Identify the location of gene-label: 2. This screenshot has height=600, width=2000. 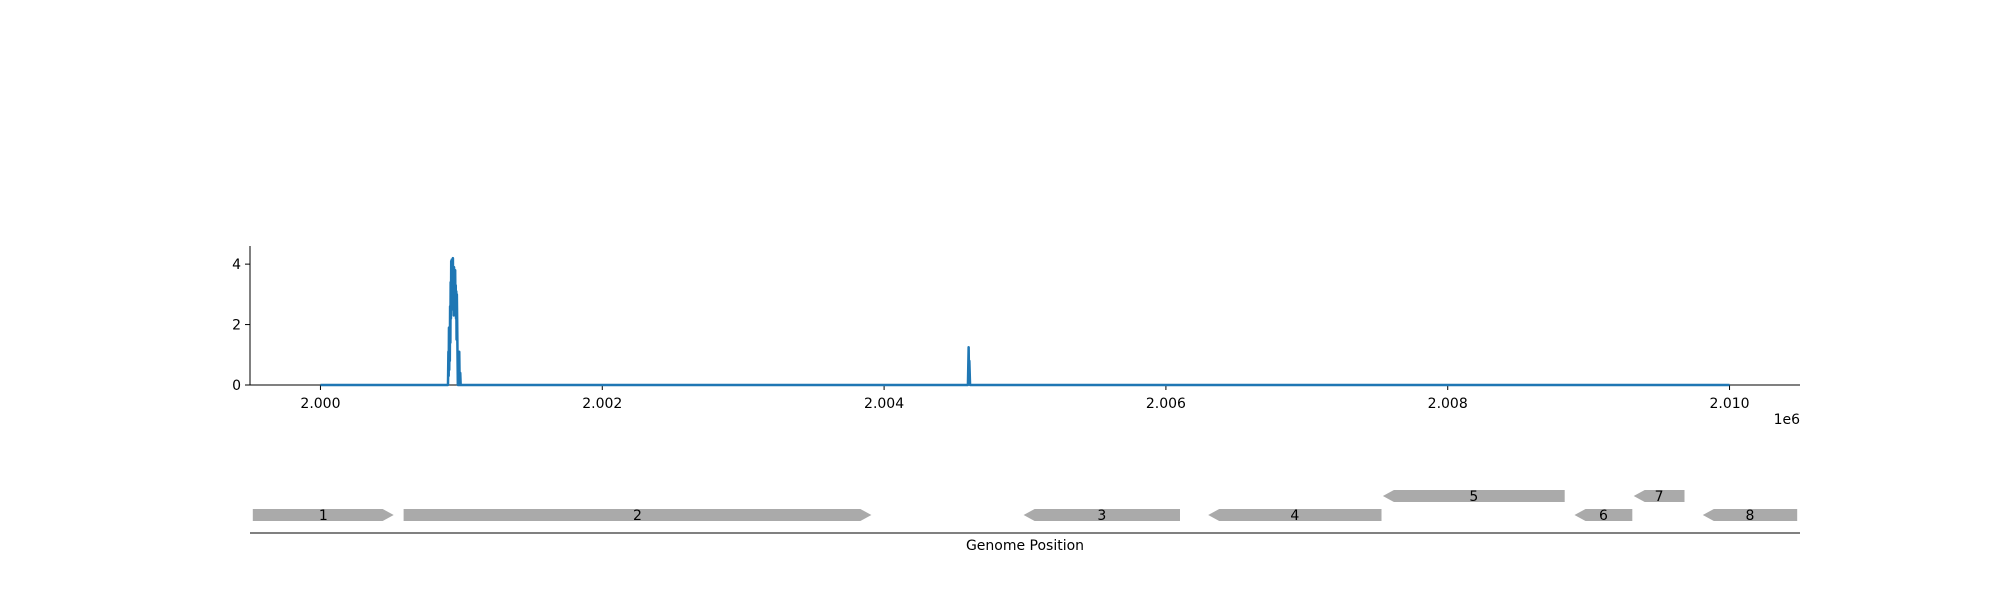
(637, 516).